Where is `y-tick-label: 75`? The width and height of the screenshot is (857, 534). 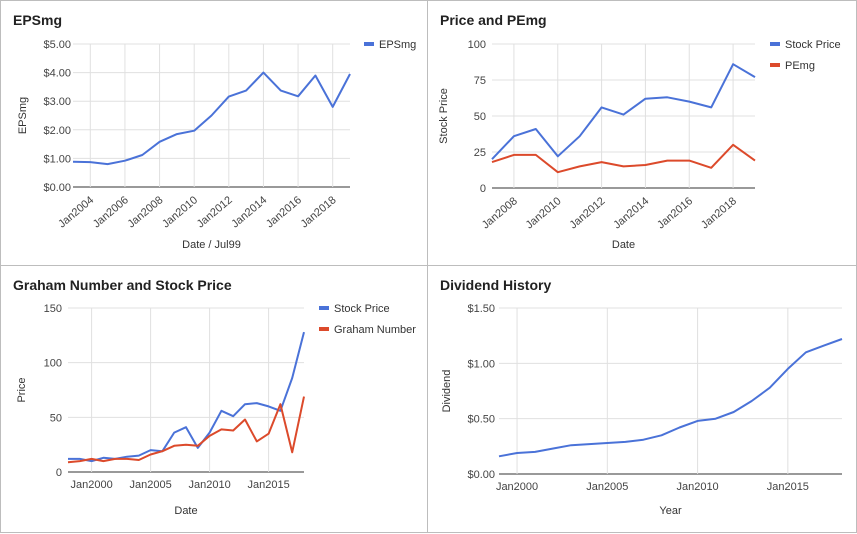 y-tick-label: 75 is located at coordinates (480, 81).